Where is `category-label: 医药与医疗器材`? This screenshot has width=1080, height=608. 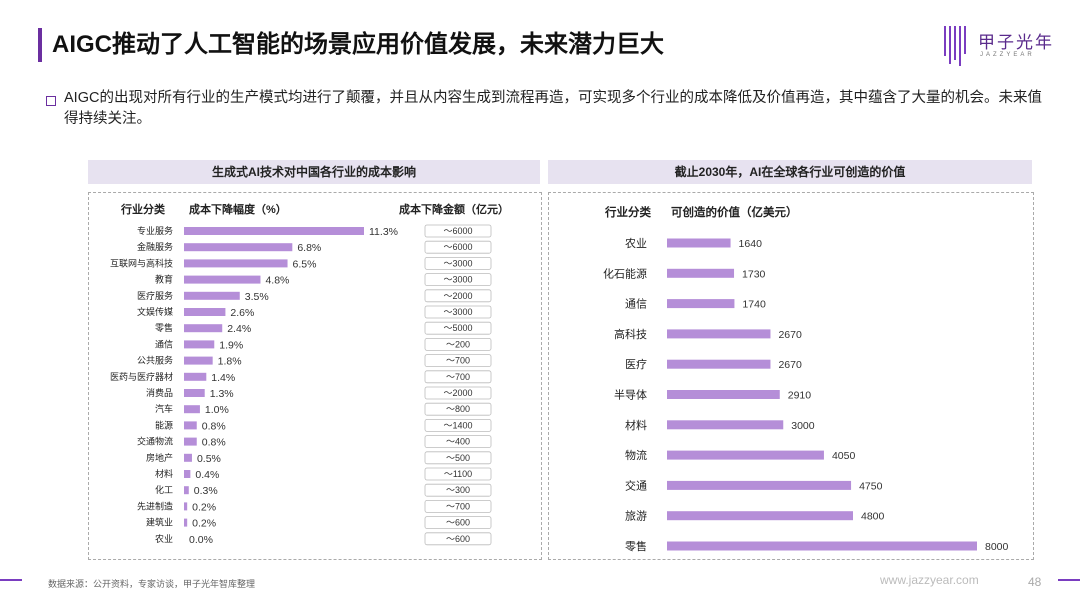 category-label: 医药与医疗器材 is located at coordinates (141, 376).